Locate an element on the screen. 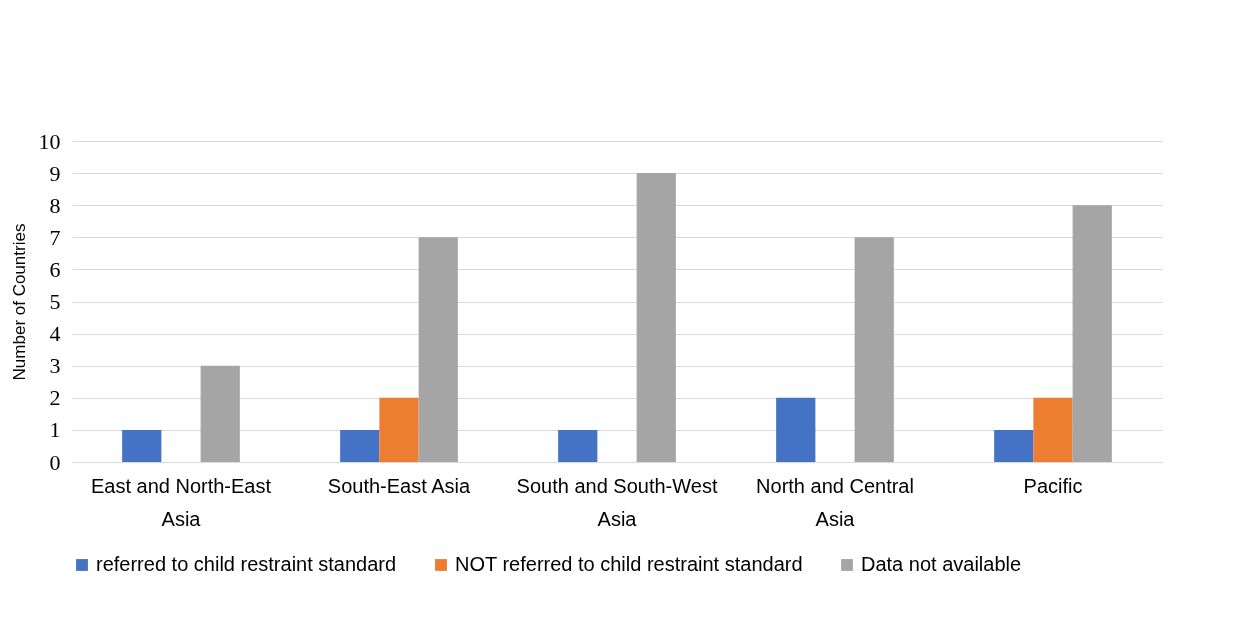  y-tick-label: 4 is located at coordinates (55, 334).